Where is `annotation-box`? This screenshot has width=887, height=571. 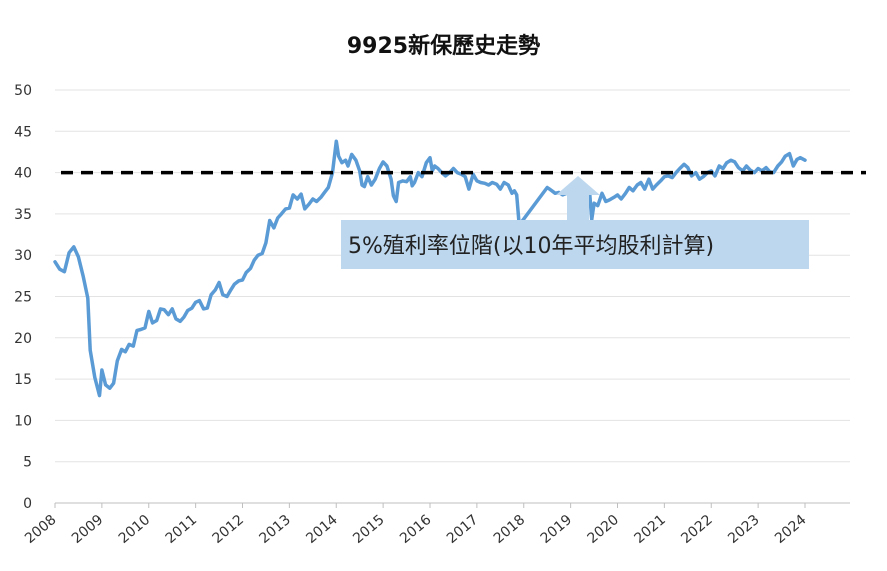 annotation-box is located at coordinates (575, 244).